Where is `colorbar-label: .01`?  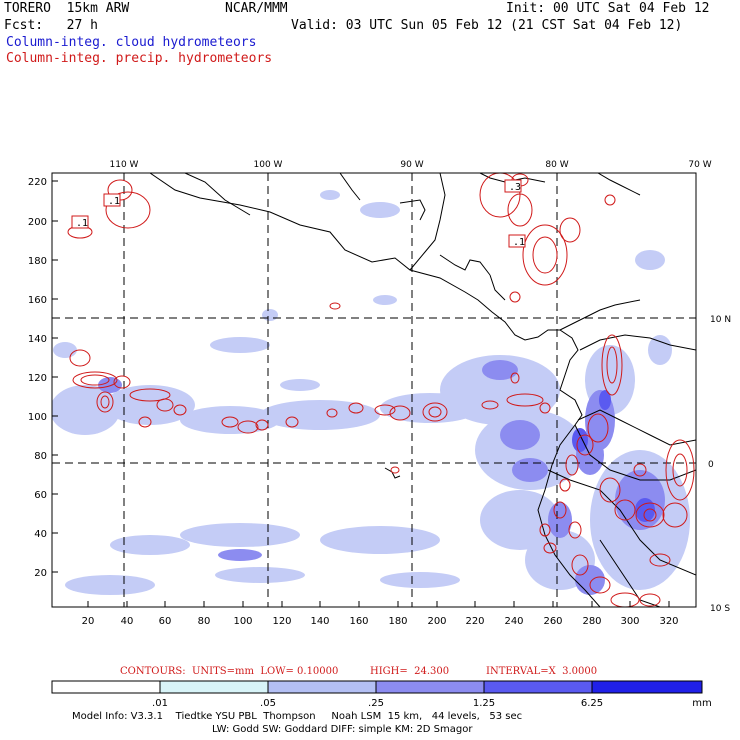
colorbar-label: .01 is located at coordinates (160, 703).